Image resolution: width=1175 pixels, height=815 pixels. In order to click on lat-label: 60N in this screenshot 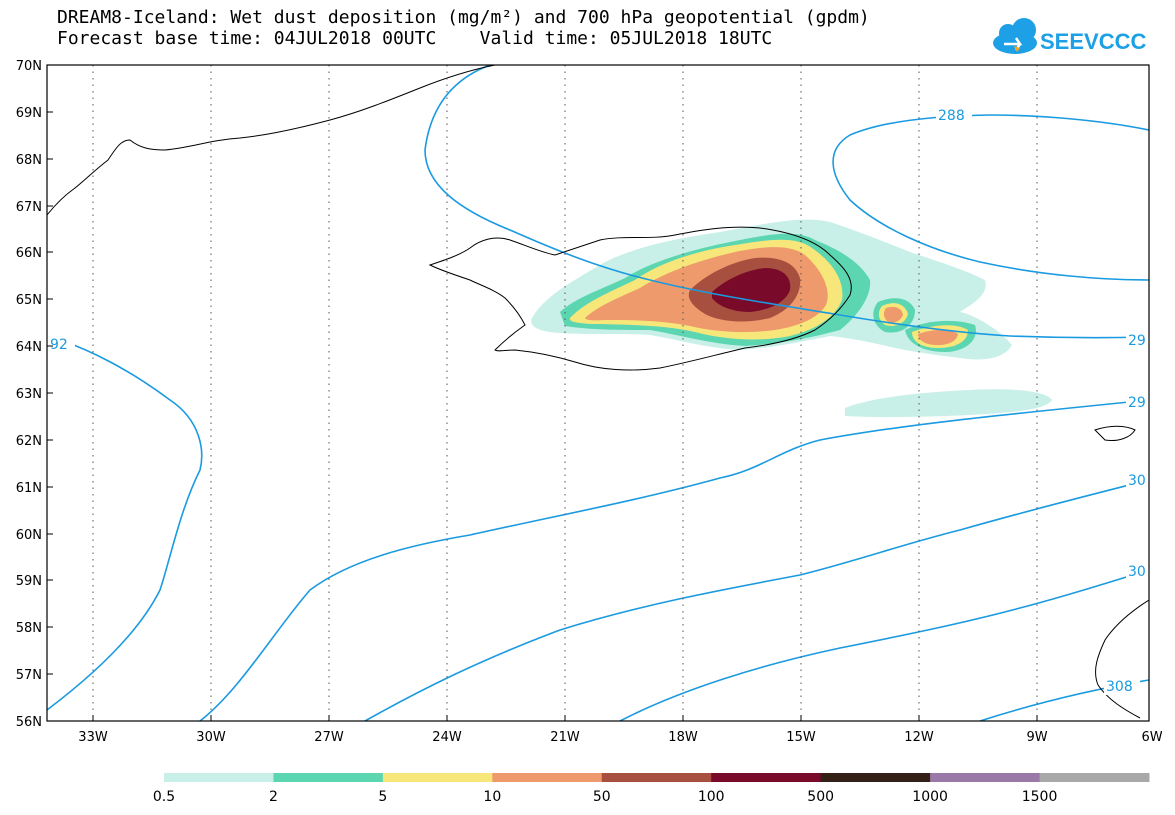, I will do `click(29, 535)`.